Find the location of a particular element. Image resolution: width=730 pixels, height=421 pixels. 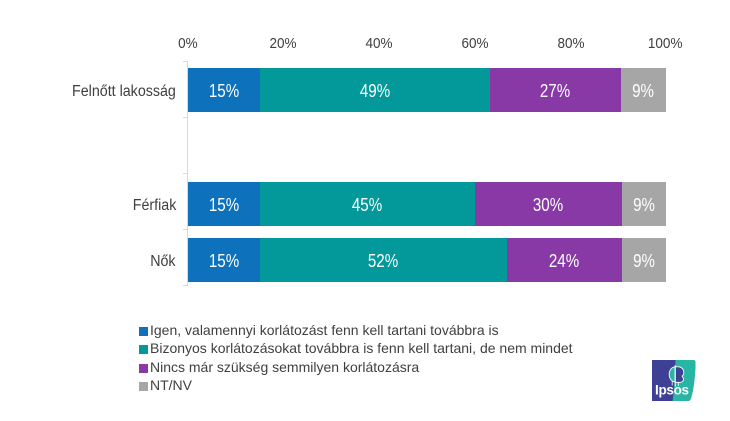

svg-text: Ipsos is located at coordinates (672, 390).